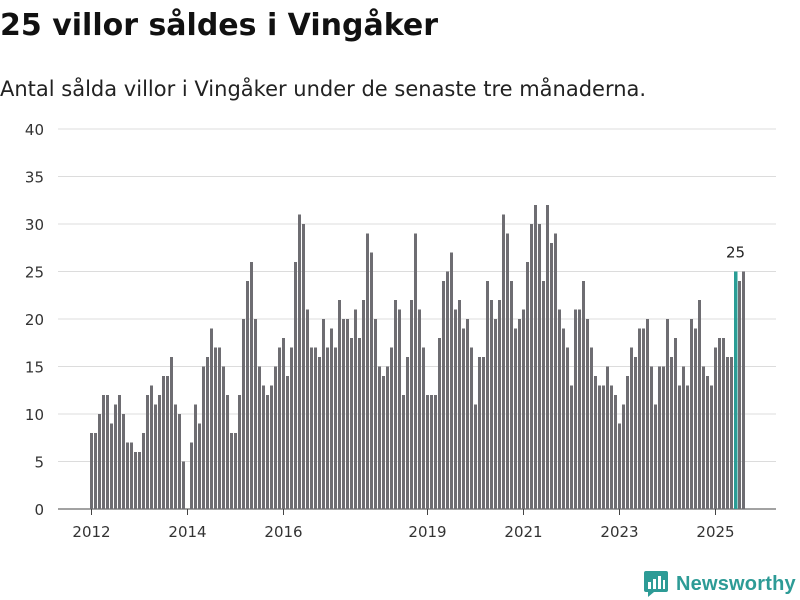  What do you see at coordinates (34, 273) in the screenshot?
I see `y-tick-label: 25` at bounding box center [34, 273].